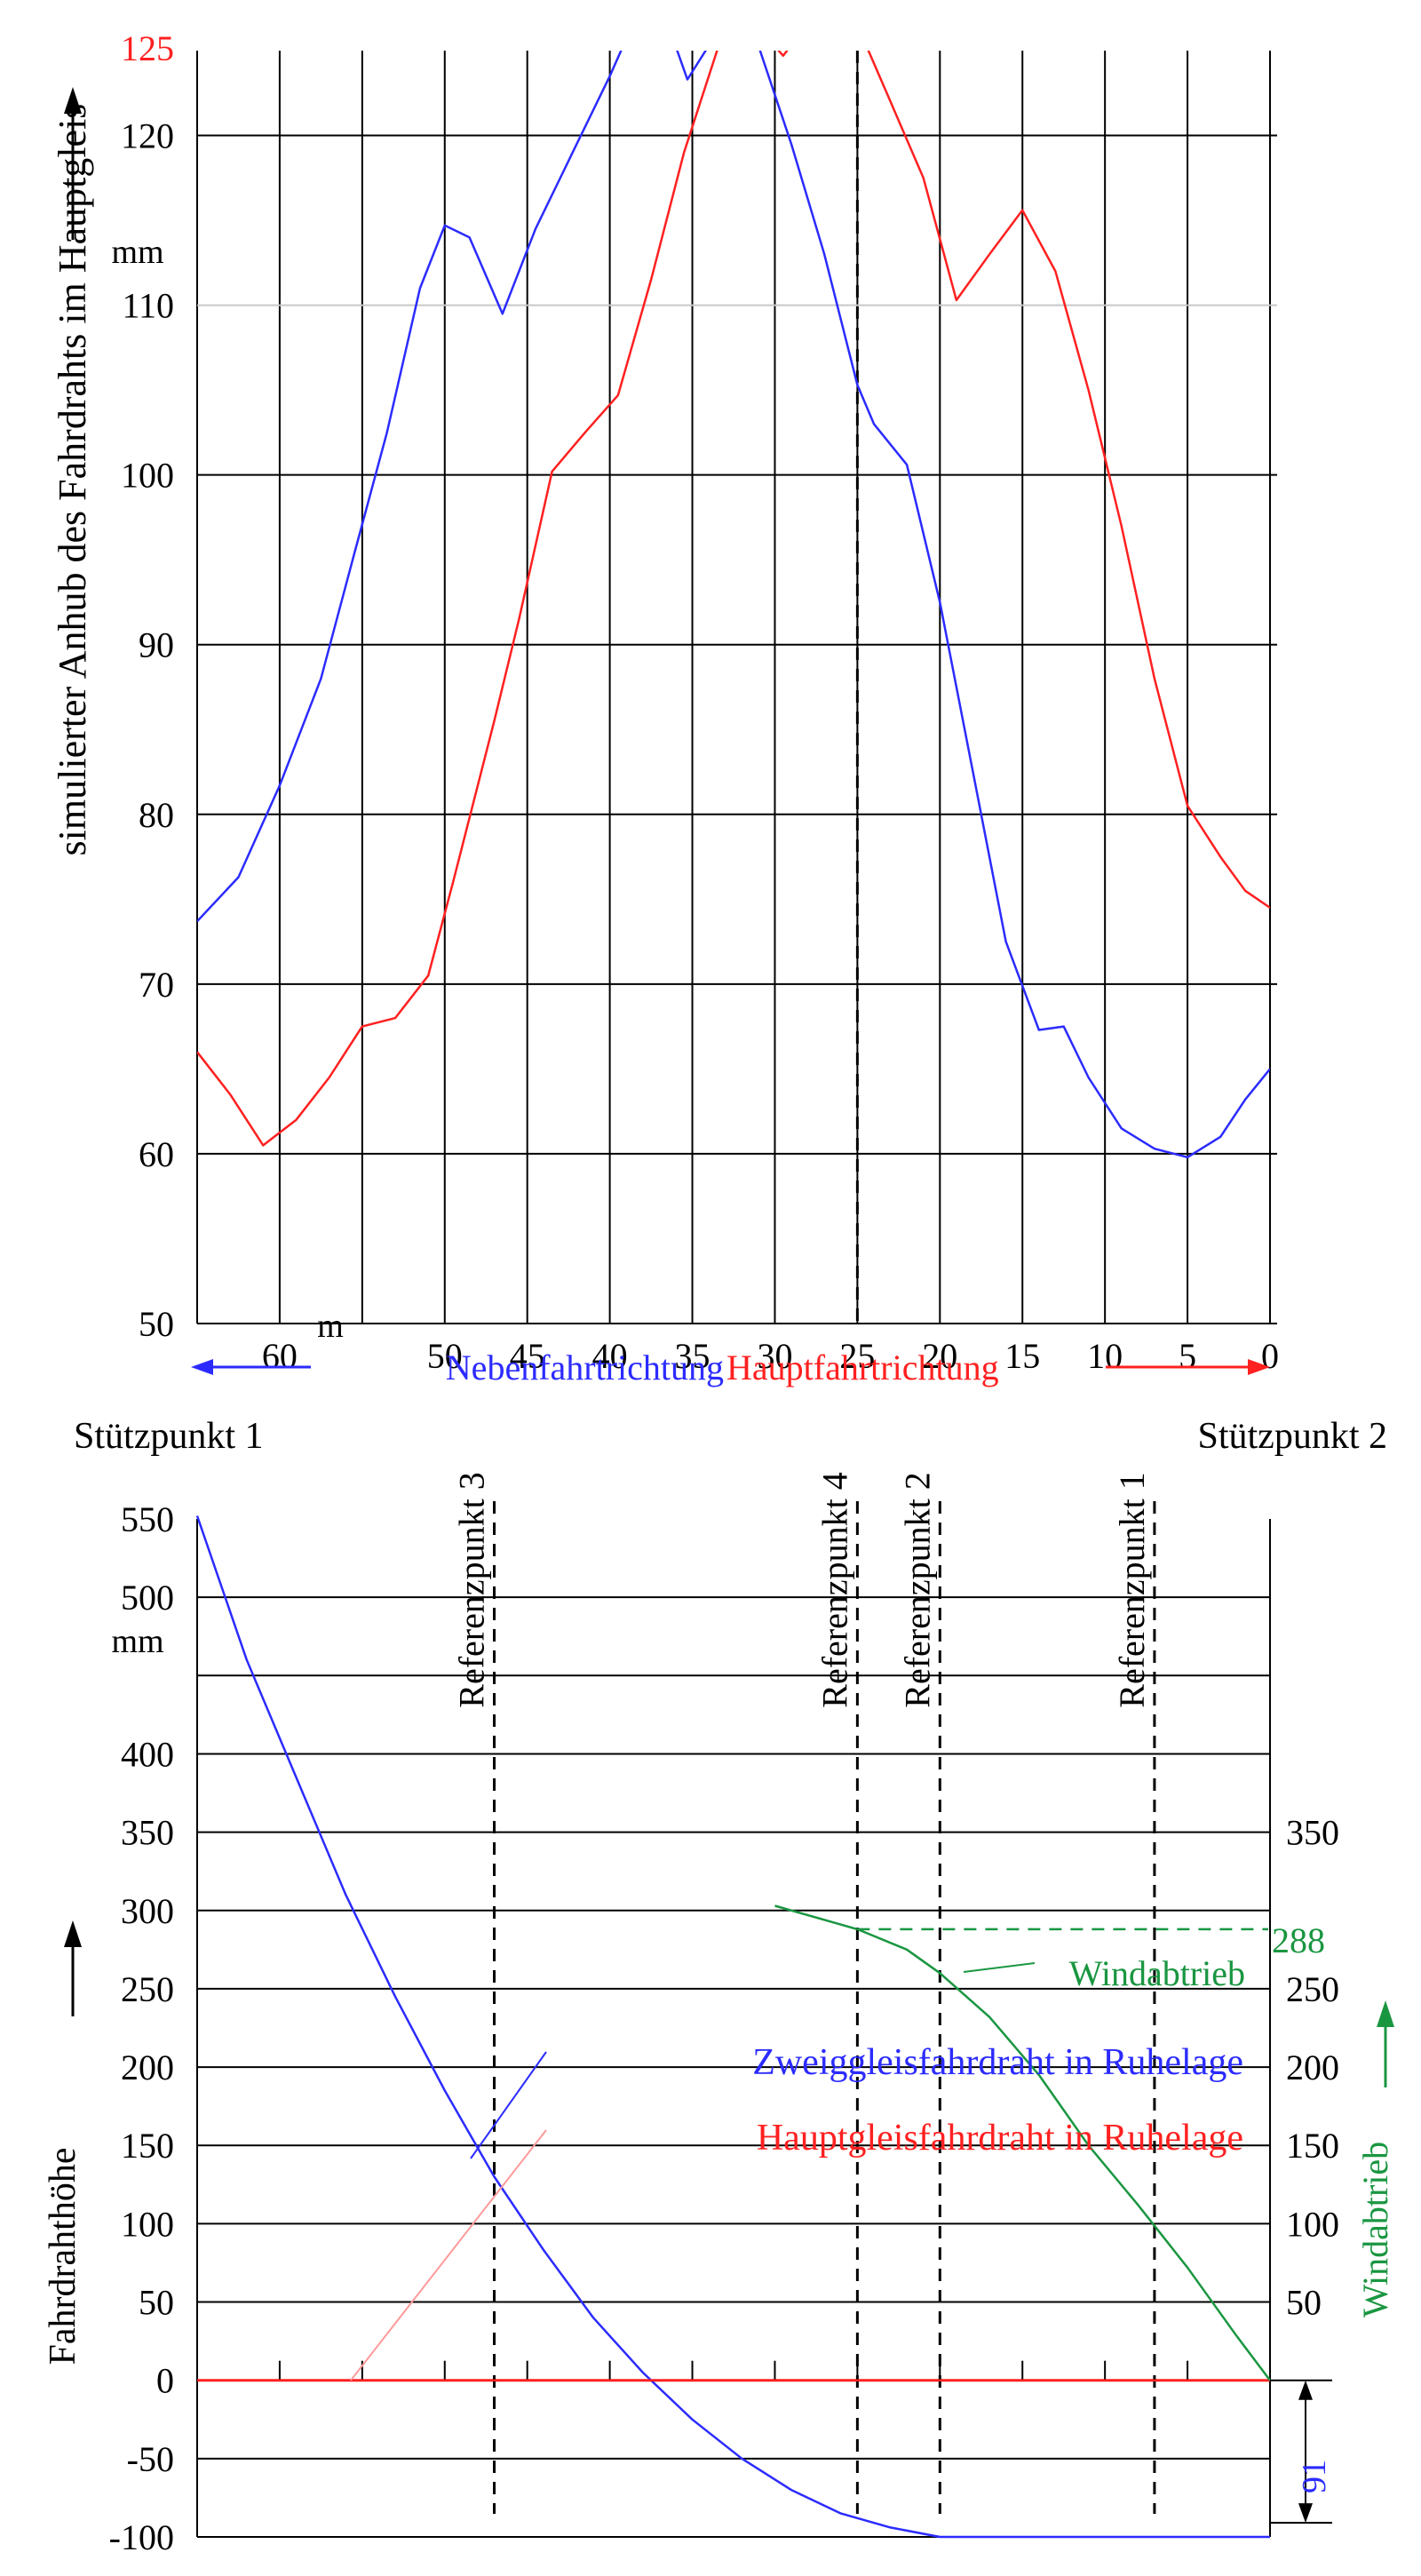  I want to click on bottom-y-tick-label: -50, so click(150, 2459).